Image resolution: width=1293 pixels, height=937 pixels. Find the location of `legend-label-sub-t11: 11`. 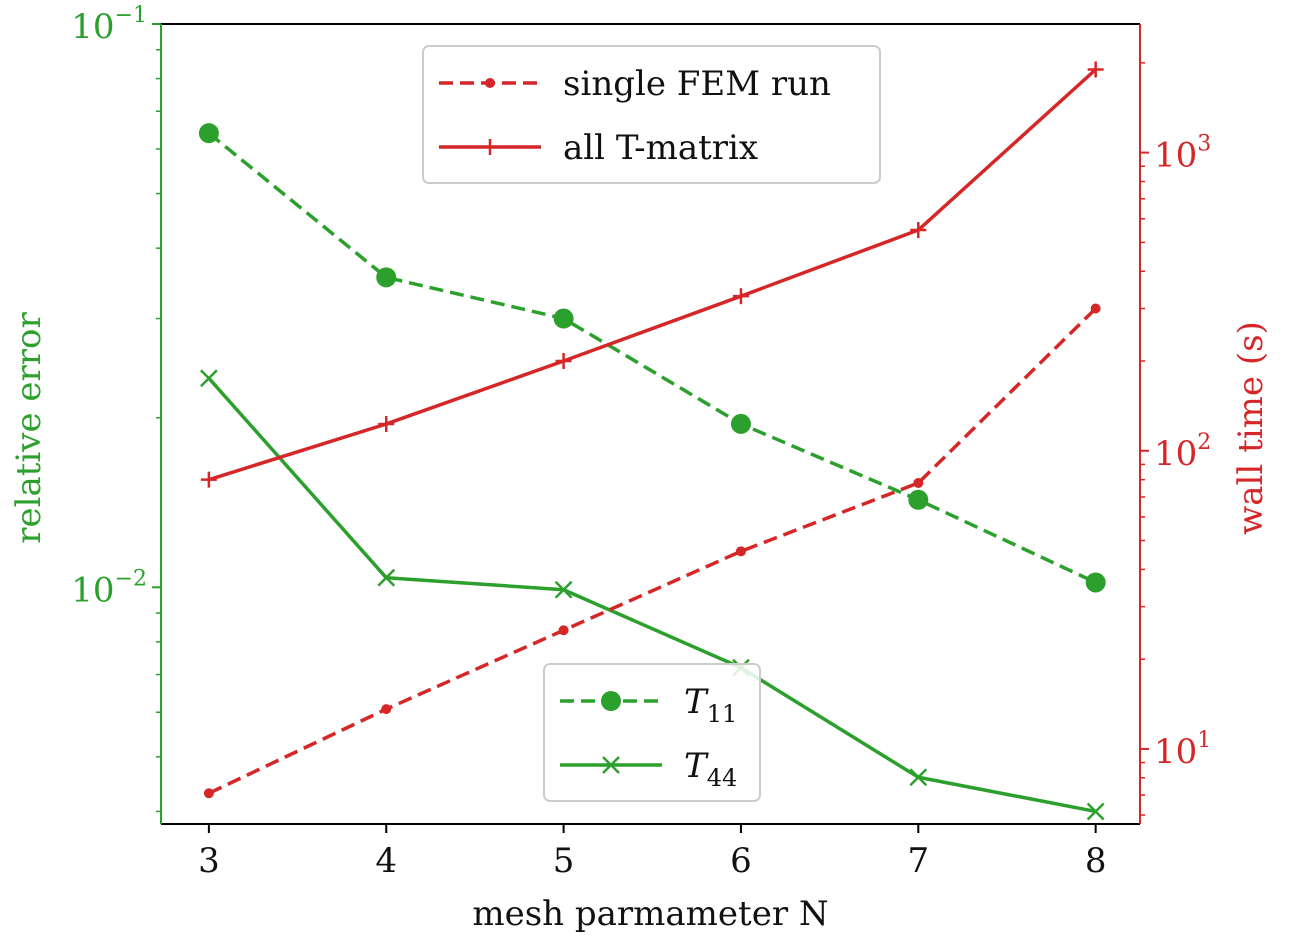

legend-label-sub-t11: 11 is located at coordinates (722, 714).